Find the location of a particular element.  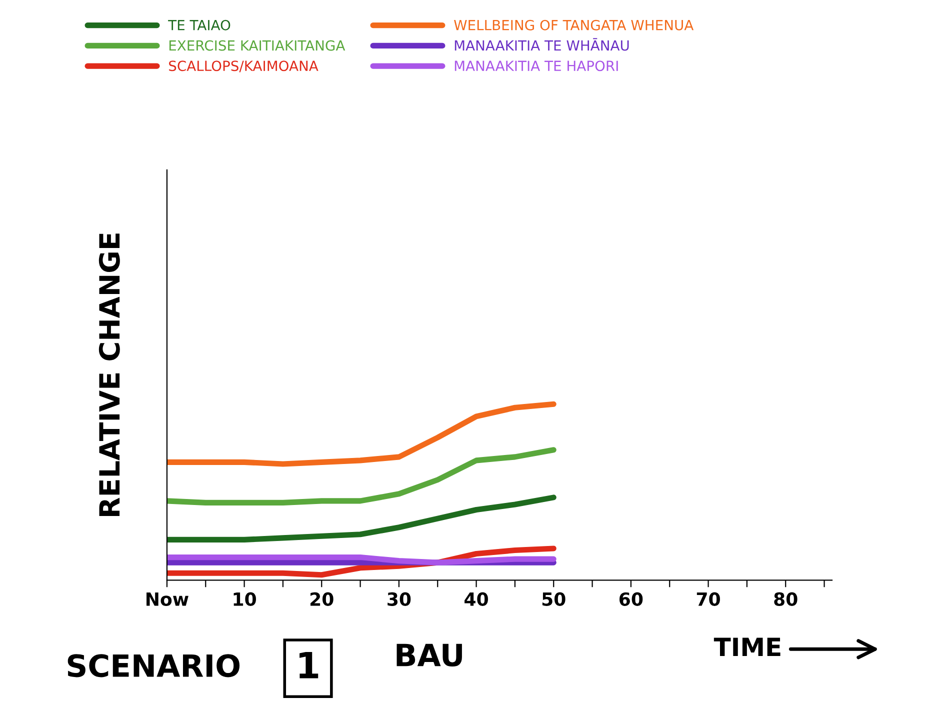

y-axis-title: RELATIVE CHANGE is located at coordinates (109, 375).